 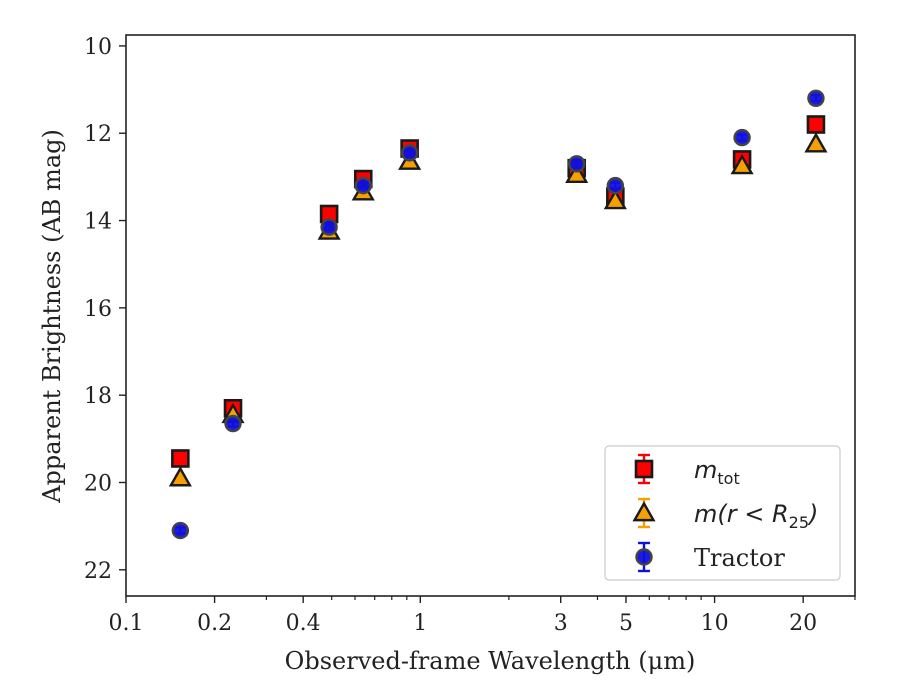 What do you see at coordinates (644, 557) in the screenshot?
I see `legend-circle-marker` at bounding box center [644, 557].